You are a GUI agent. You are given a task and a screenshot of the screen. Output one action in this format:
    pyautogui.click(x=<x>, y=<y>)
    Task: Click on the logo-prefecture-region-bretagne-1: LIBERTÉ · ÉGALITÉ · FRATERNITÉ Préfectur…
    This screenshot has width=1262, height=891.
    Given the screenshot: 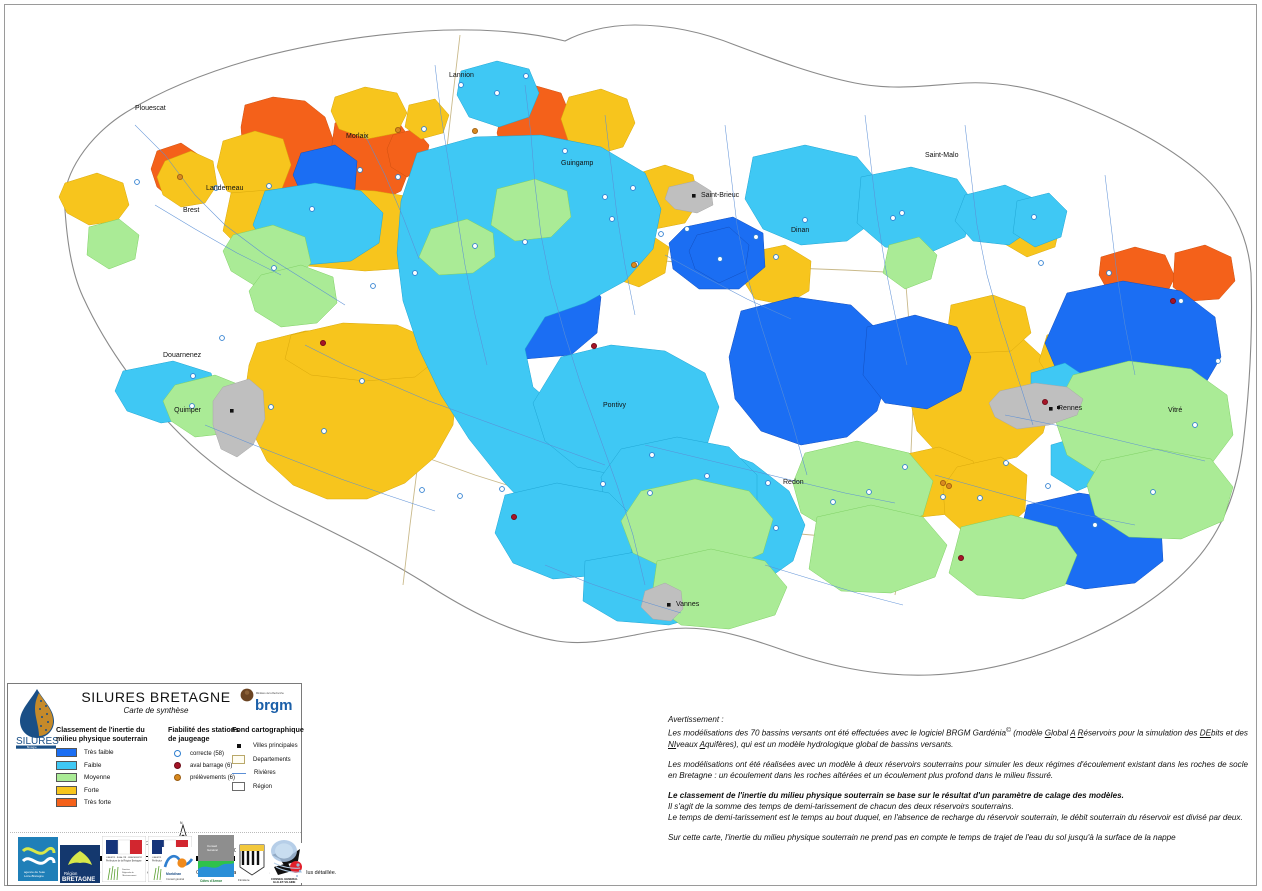 What is the action you would take?
    pyautogui.click(x=124, y=859)
    